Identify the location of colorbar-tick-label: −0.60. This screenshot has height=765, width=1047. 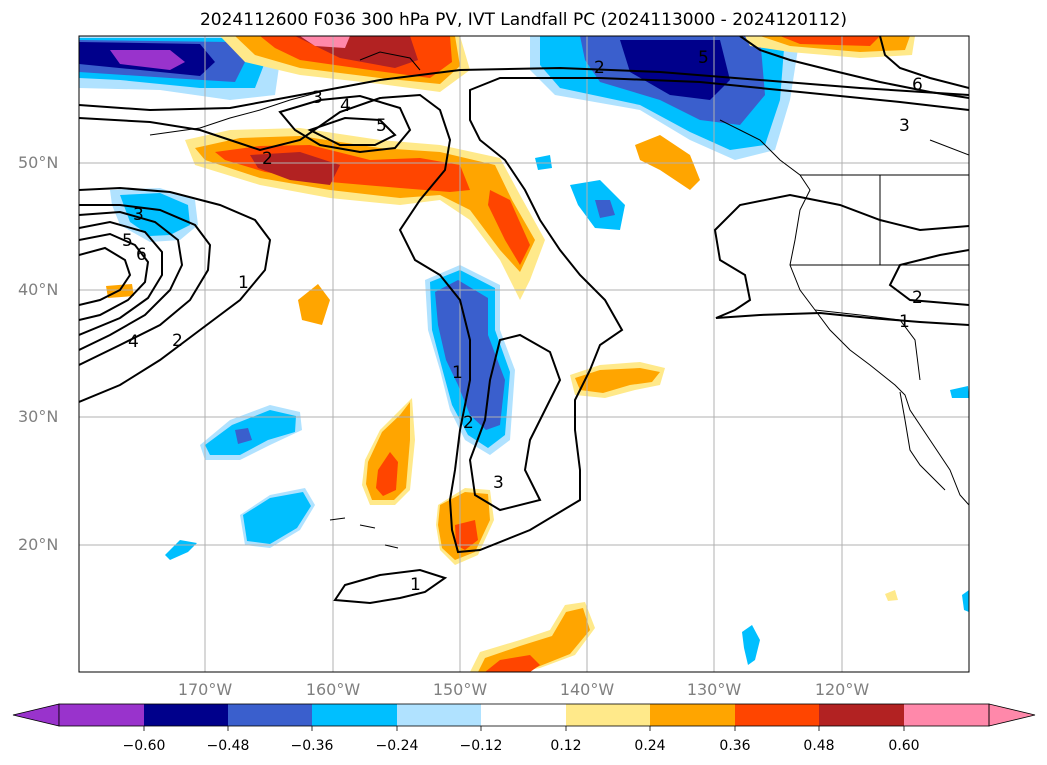
(144, 746).